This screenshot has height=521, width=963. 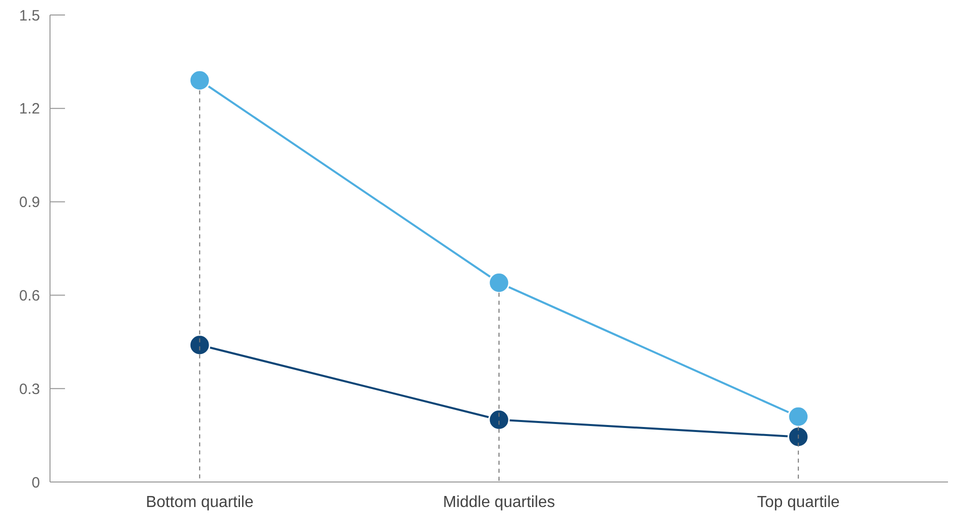 I want to click on y-tick-label: 0.6, so click(x=29, y=295).